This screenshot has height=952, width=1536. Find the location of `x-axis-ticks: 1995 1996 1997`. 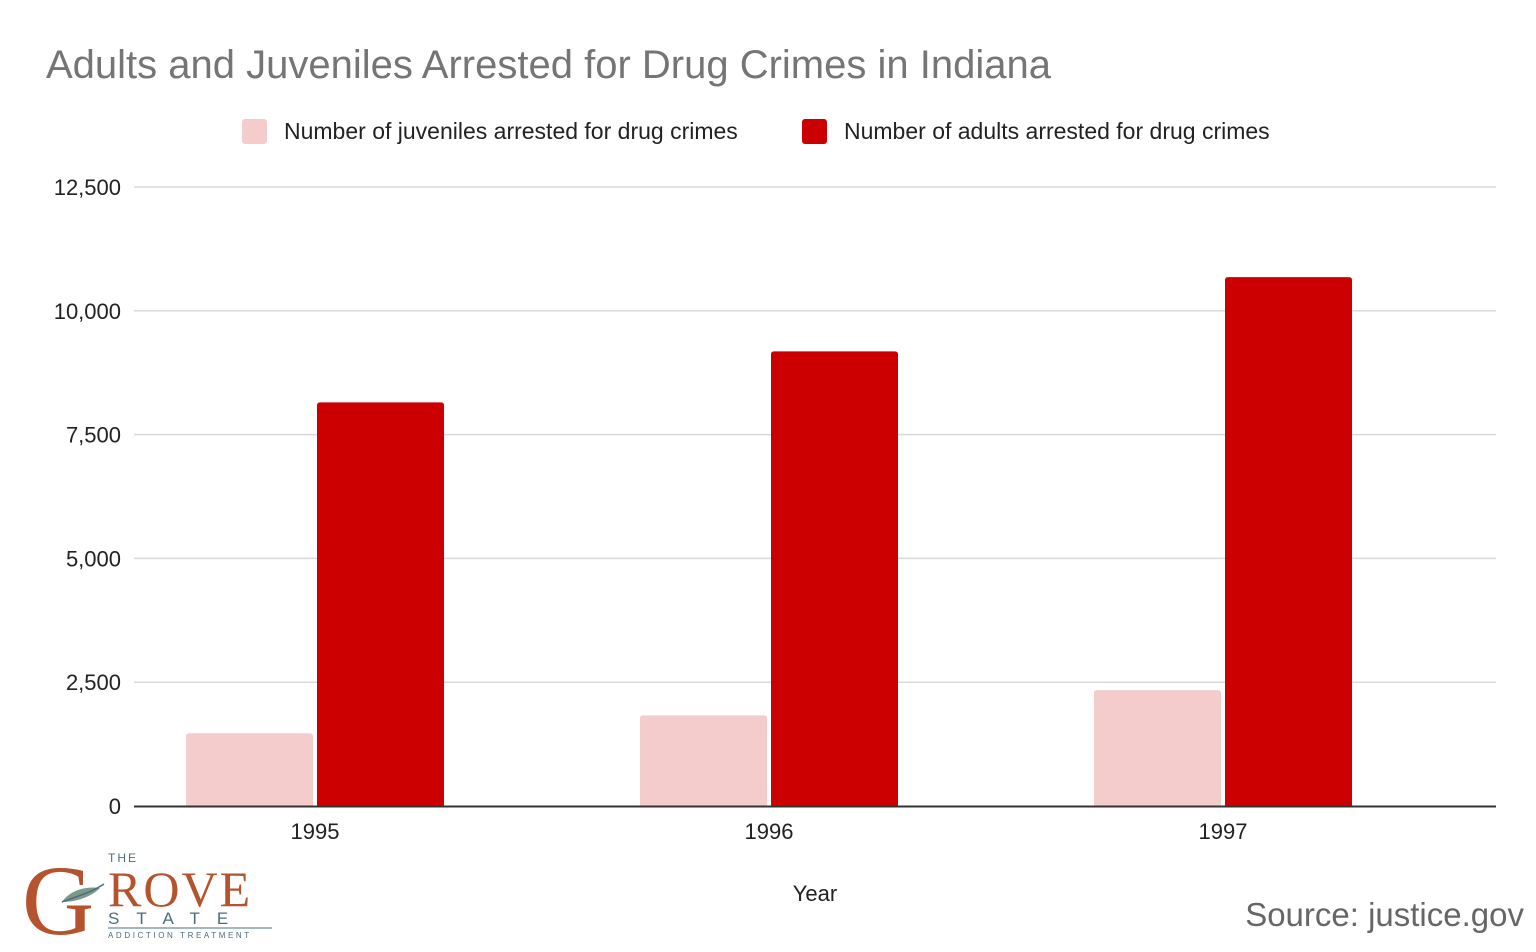

x-axis-ticks: 1995 1996 1997 is located at coordinates (769, 831).